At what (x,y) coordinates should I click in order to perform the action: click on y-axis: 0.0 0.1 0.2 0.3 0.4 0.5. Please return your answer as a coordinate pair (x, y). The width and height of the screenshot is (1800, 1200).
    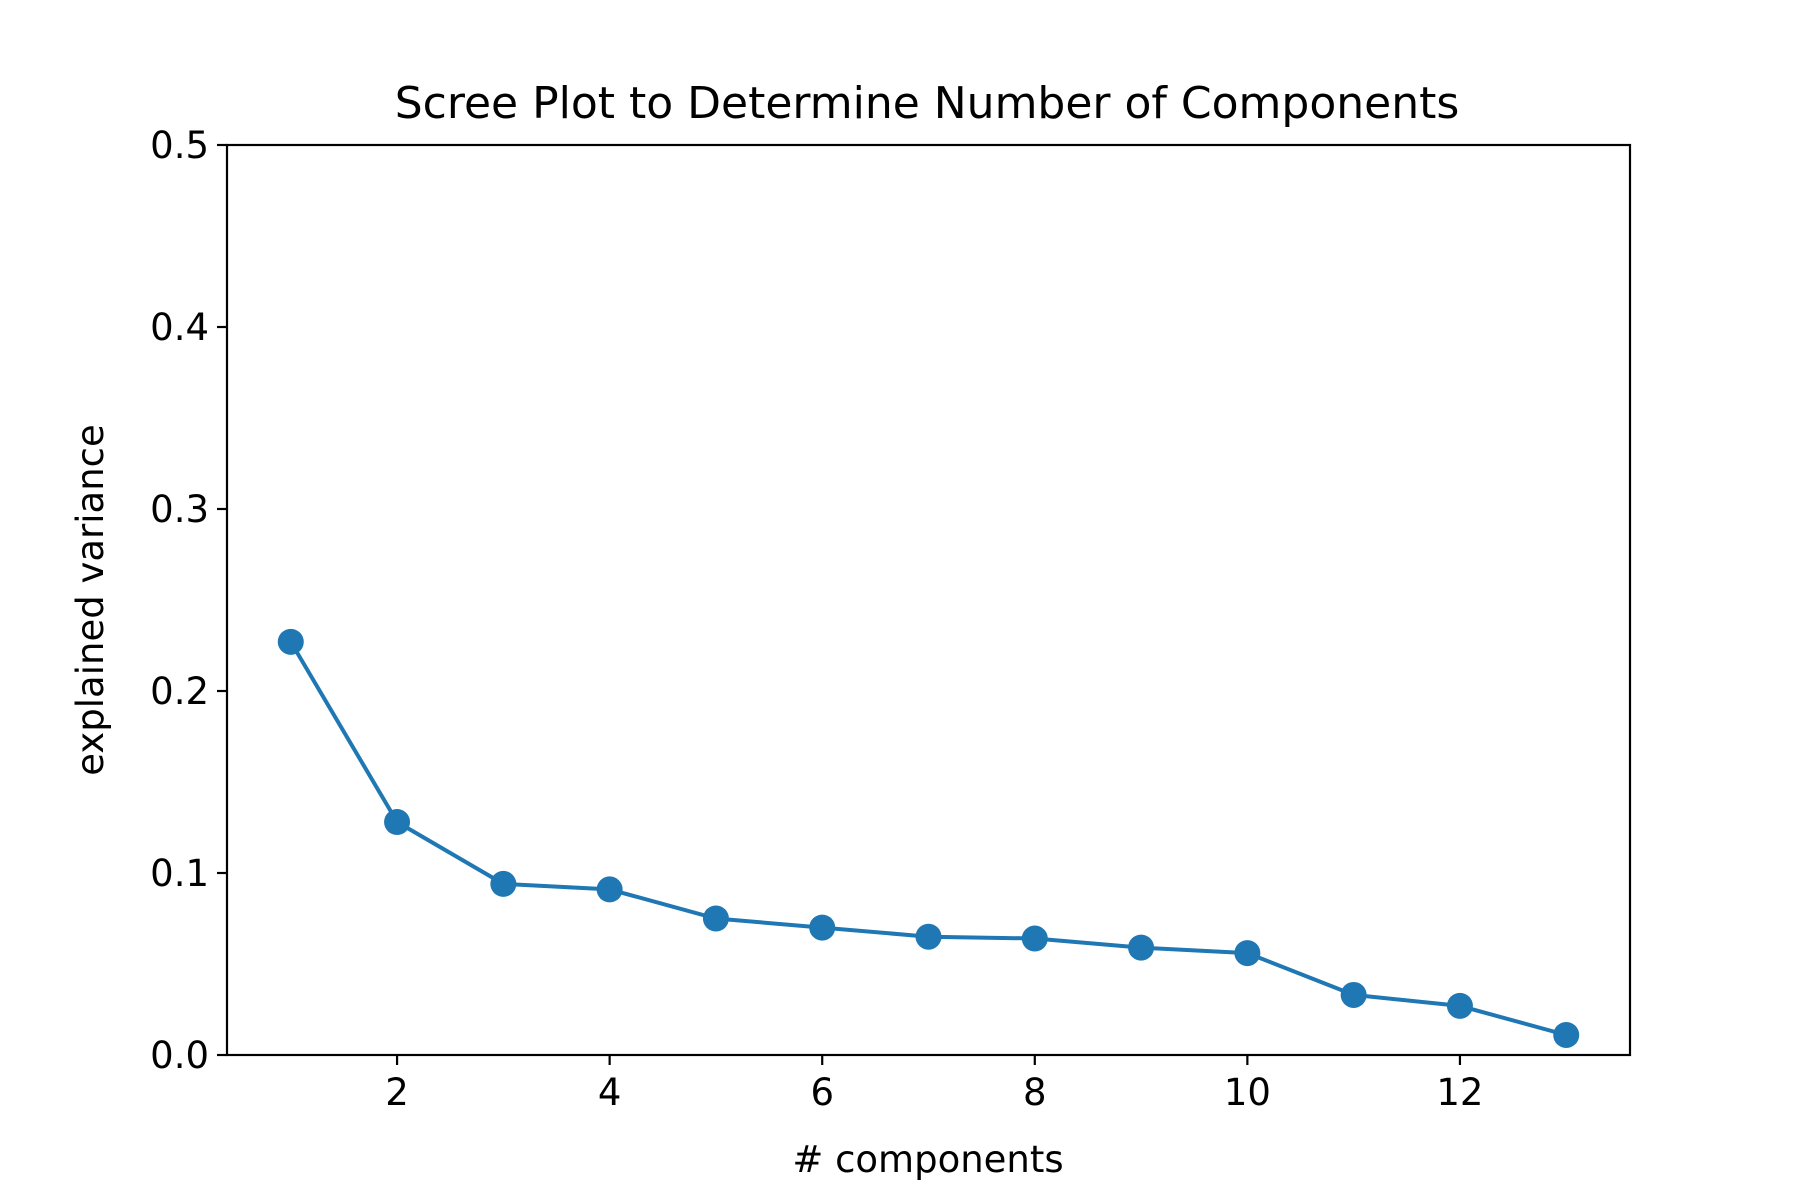
    Looking at the image, I should click on (188, 600).